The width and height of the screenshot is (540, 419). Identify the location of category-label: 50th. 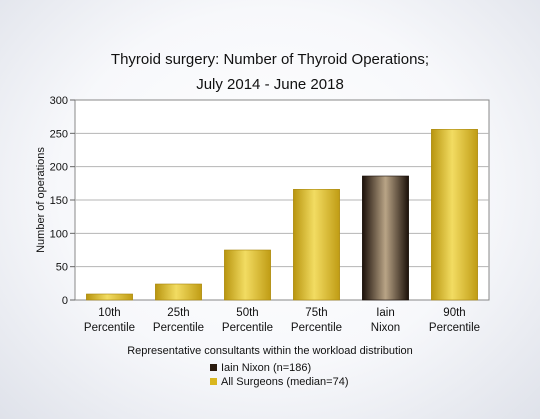
(247, 313).